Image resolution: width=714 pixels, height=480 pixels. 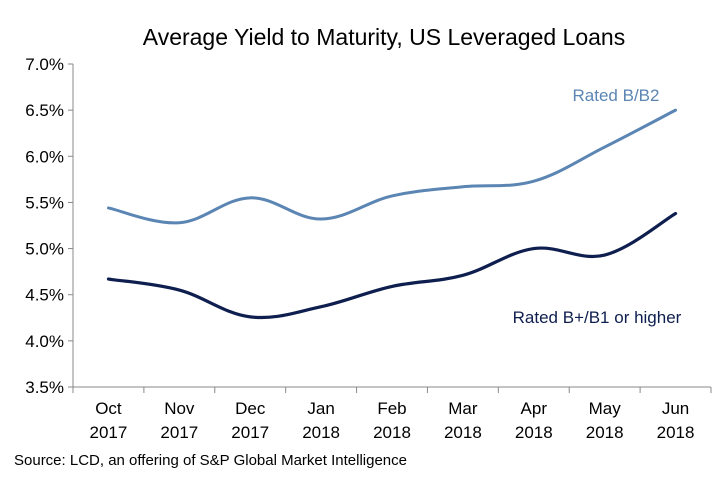 What do you see at coordinates (44, 341) in the screenshot?
I see `y-tick-label: 4.0%` at bounding box center [44, 341].